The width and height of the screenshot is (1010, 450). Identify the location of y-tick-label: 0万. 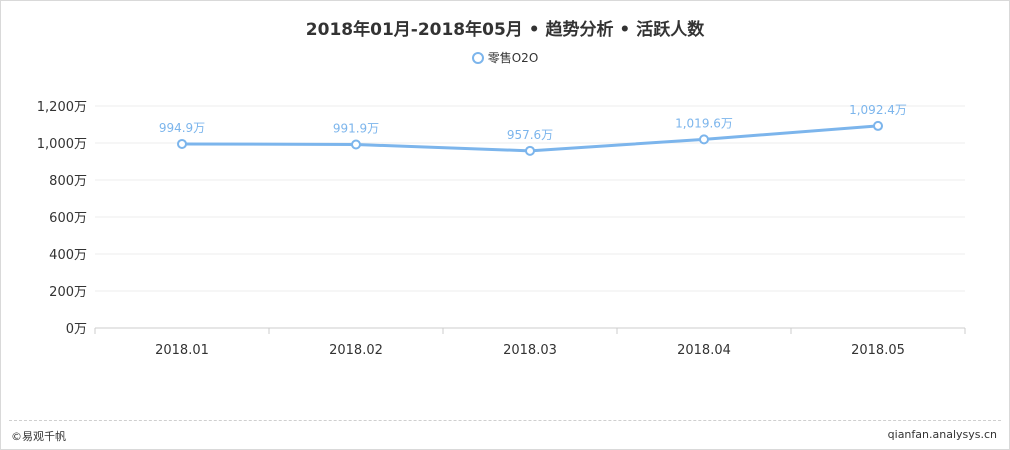
(76, 329).